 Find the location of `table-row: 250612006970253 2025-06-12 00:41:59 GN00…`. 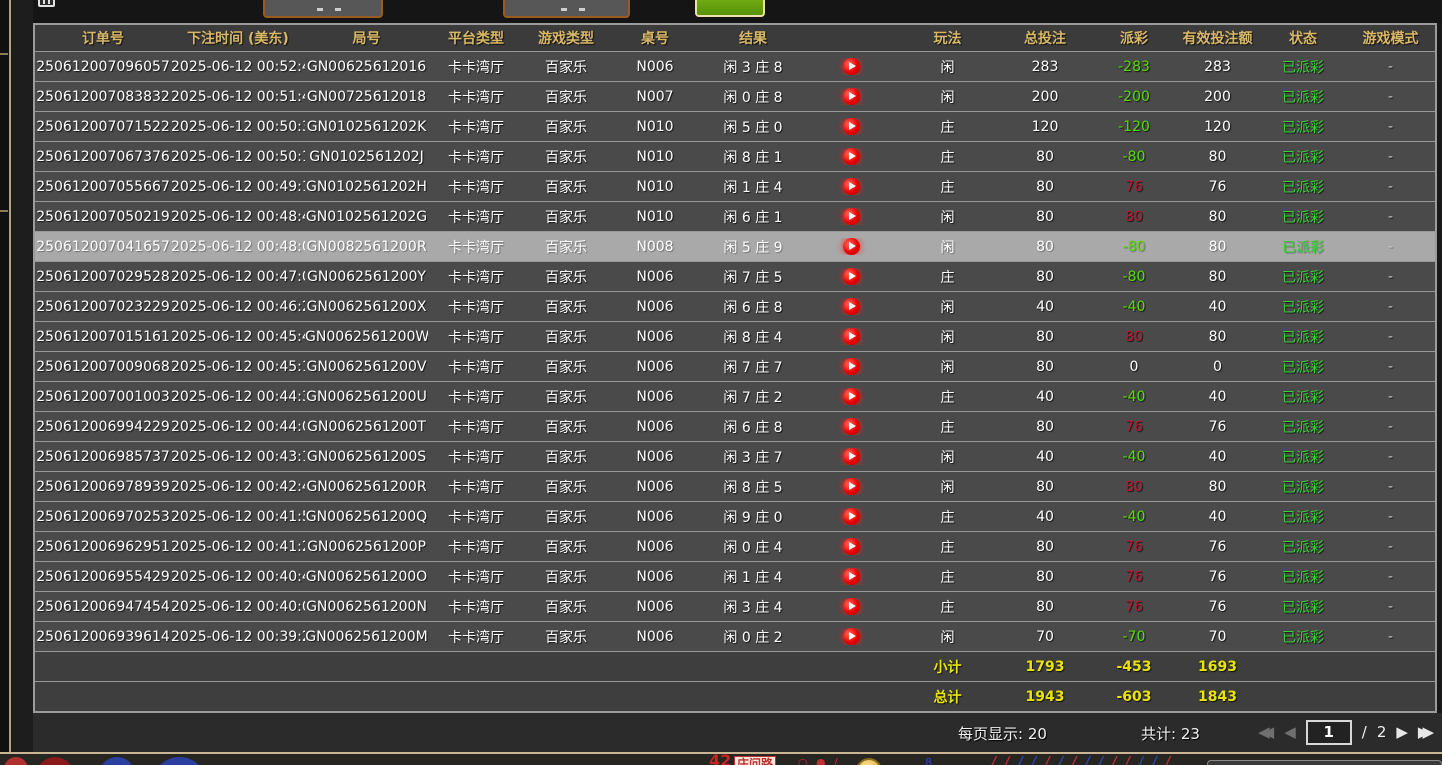

table-row: 250612006970253 2025-06-12 00:41:59 GN00… is located at coordinates (735, 516).